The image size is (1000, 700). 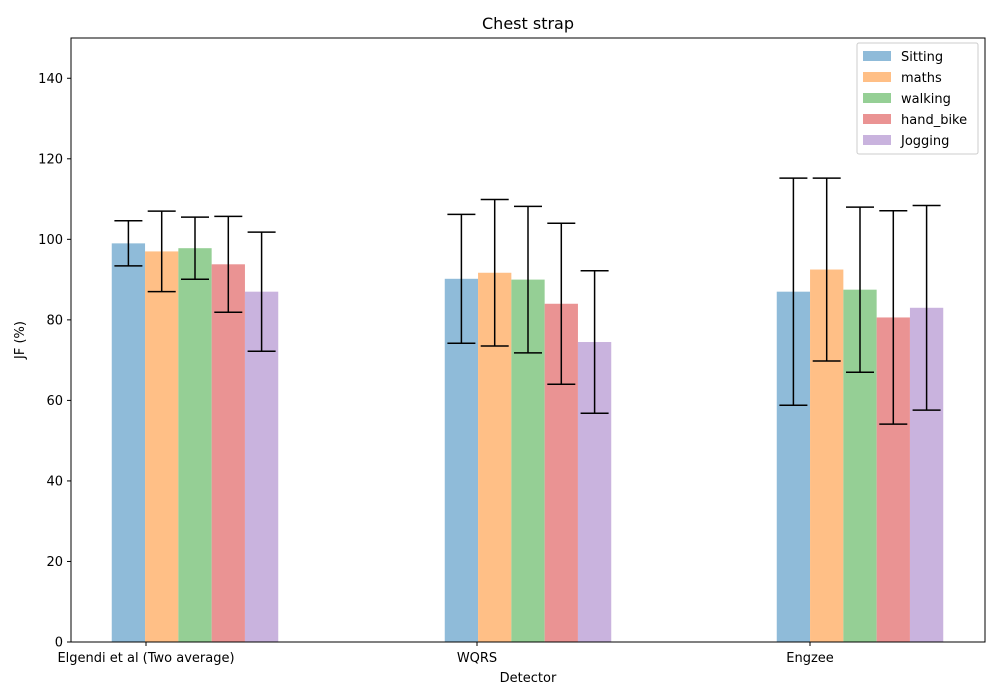 What do you see at coordinates (145, 658) in the screenshot?
I see `x-tick-label-0: Elgendi et al (Two average)` at bounding box center [145, 658].